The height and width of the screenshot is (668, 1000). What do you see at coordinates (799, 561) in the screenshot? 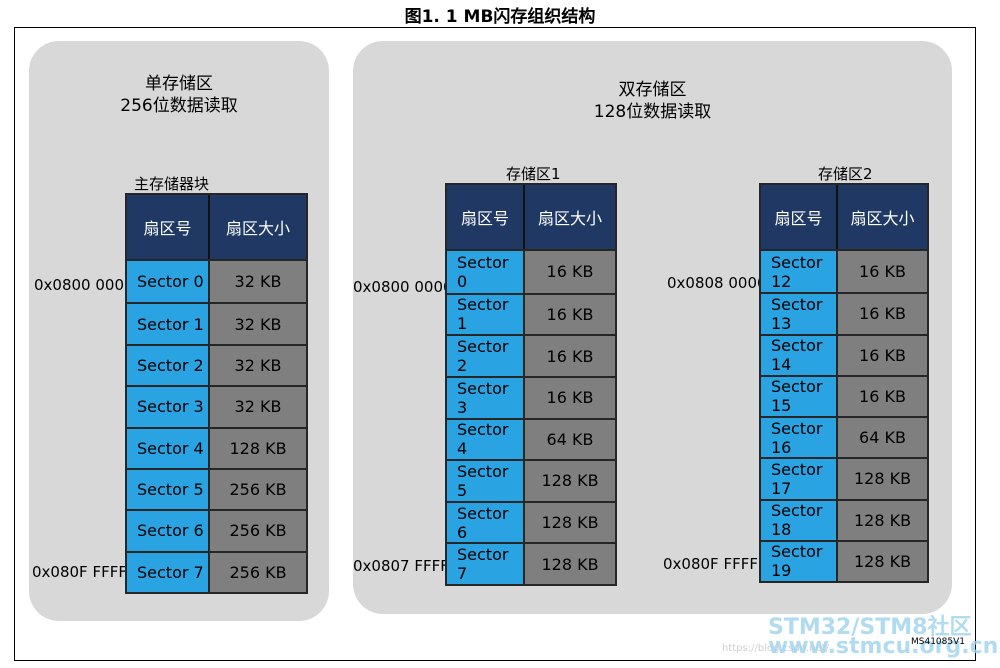
I see `sector-name-cell: Sector 19` at bounding box center [799, 561].